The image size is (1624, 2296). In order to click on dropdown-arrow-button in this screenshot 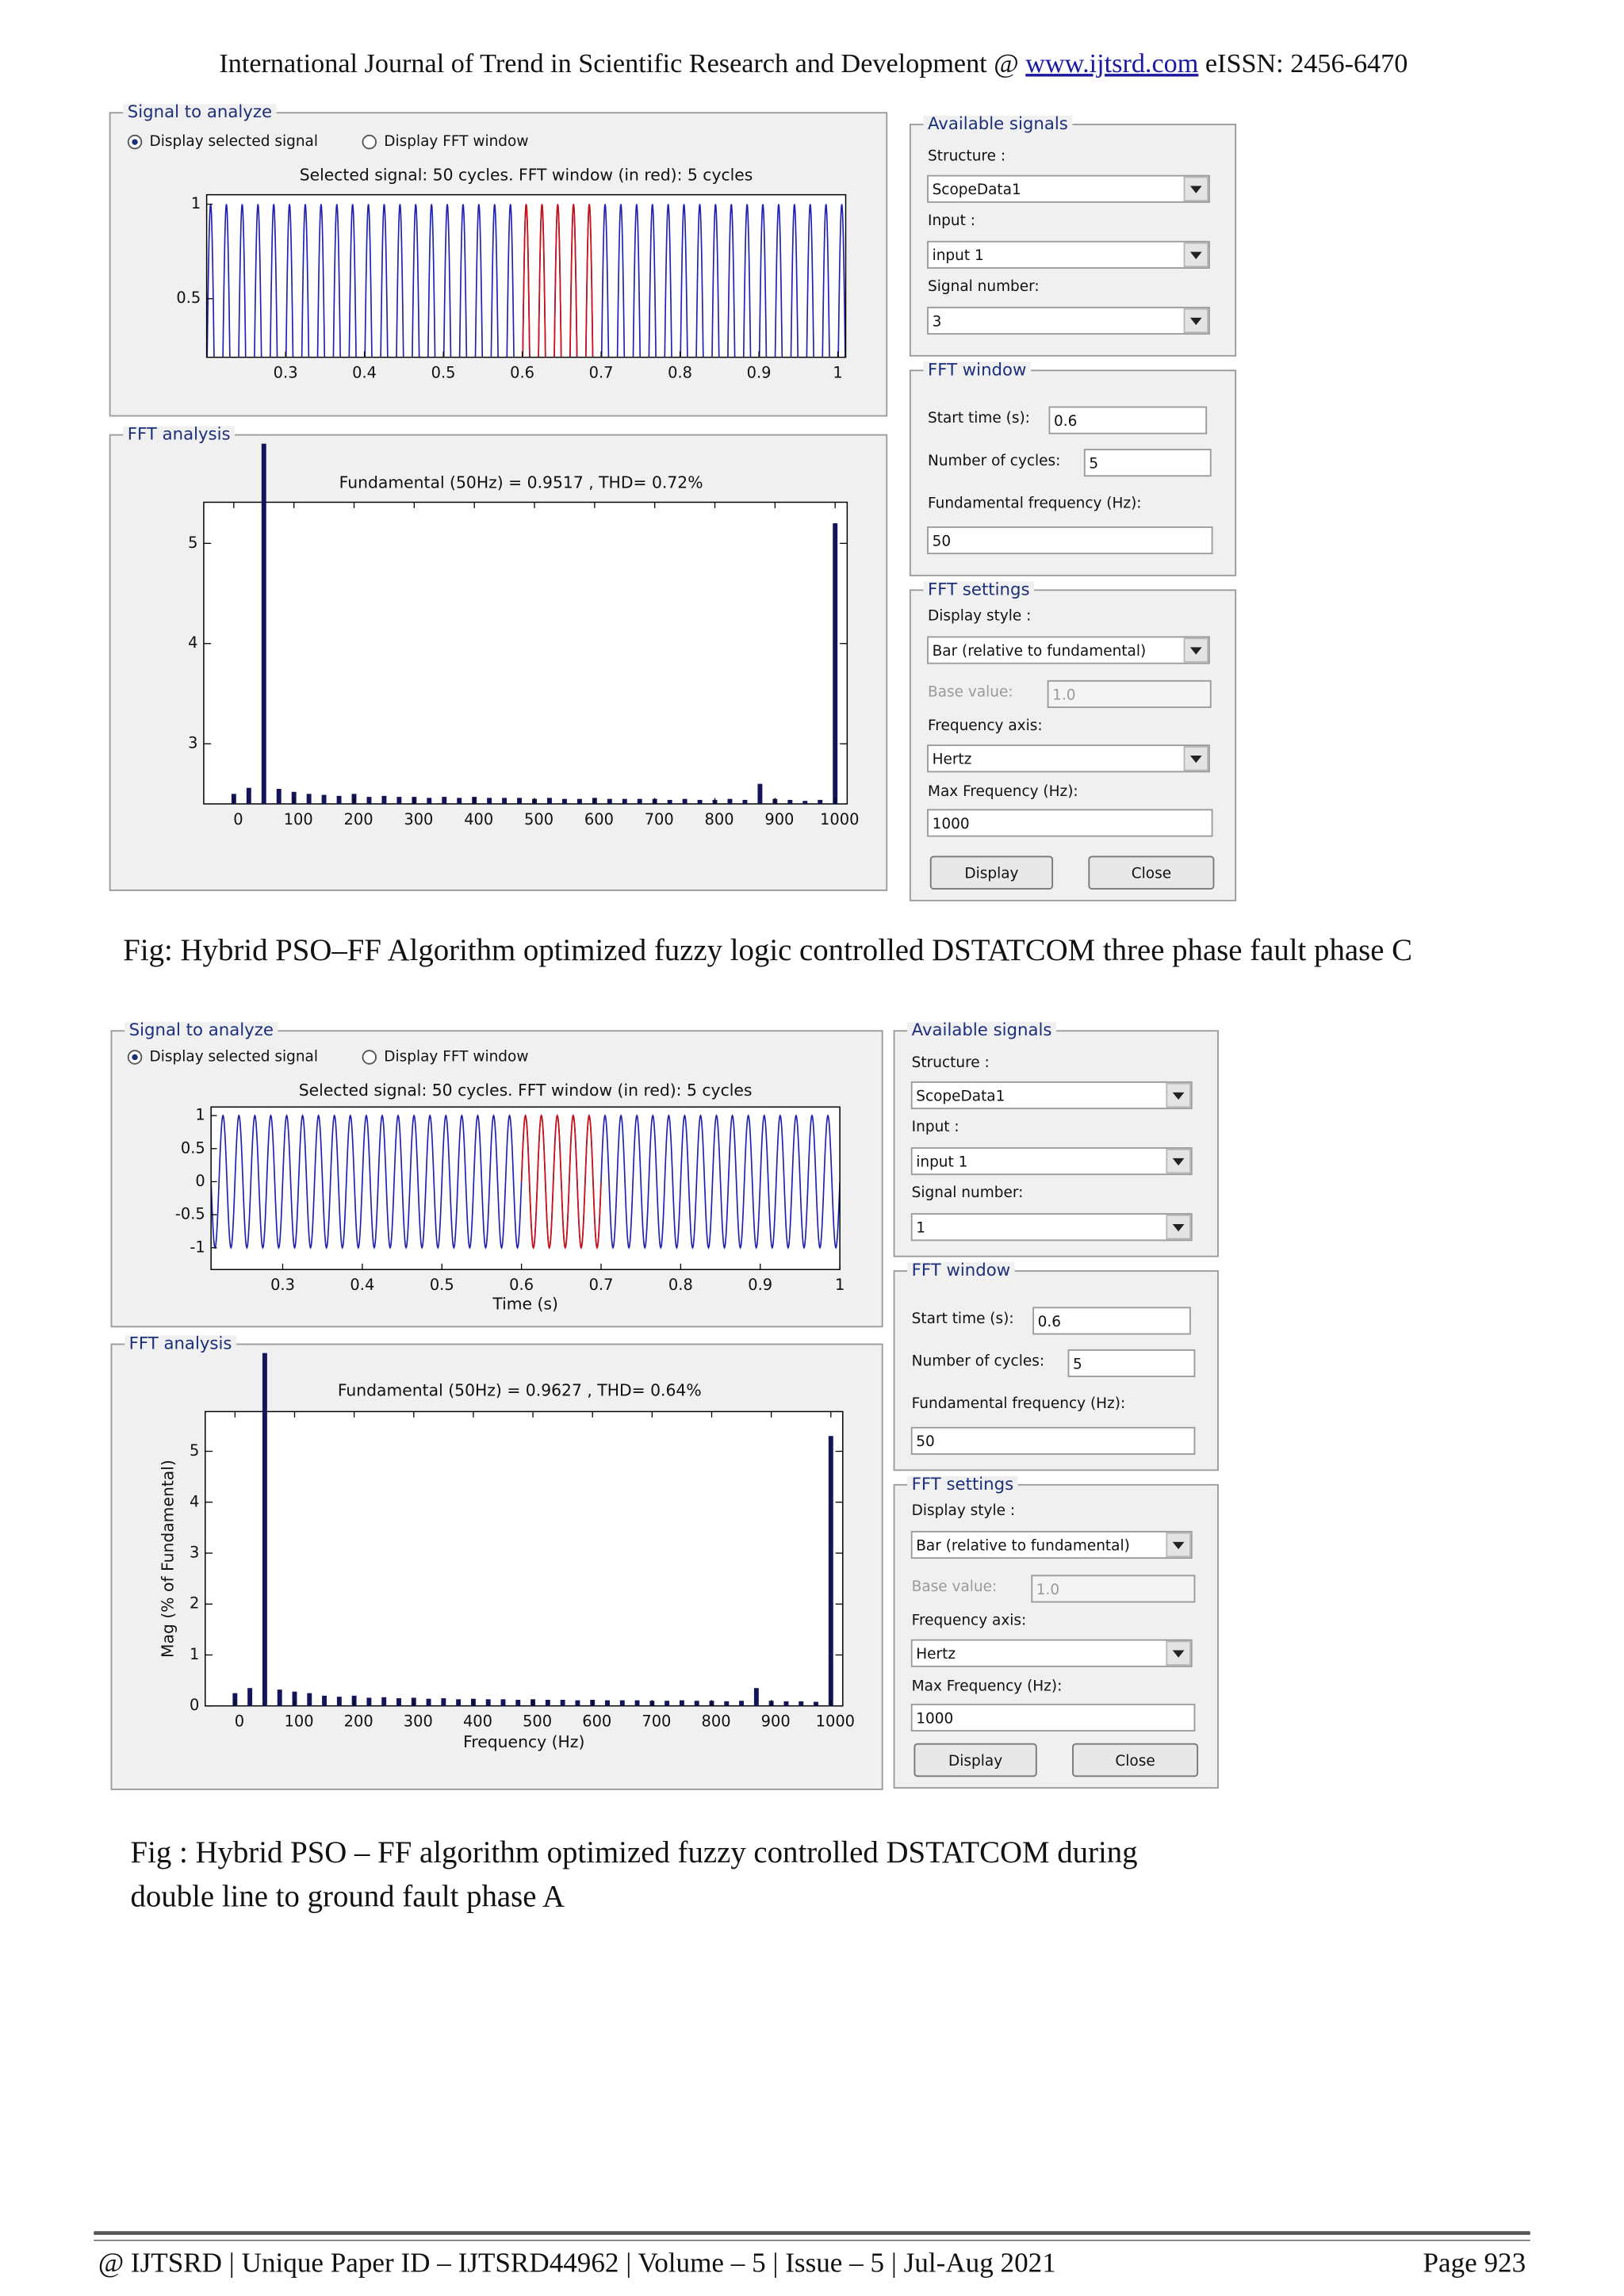, I will do `click(1195, 188)`.